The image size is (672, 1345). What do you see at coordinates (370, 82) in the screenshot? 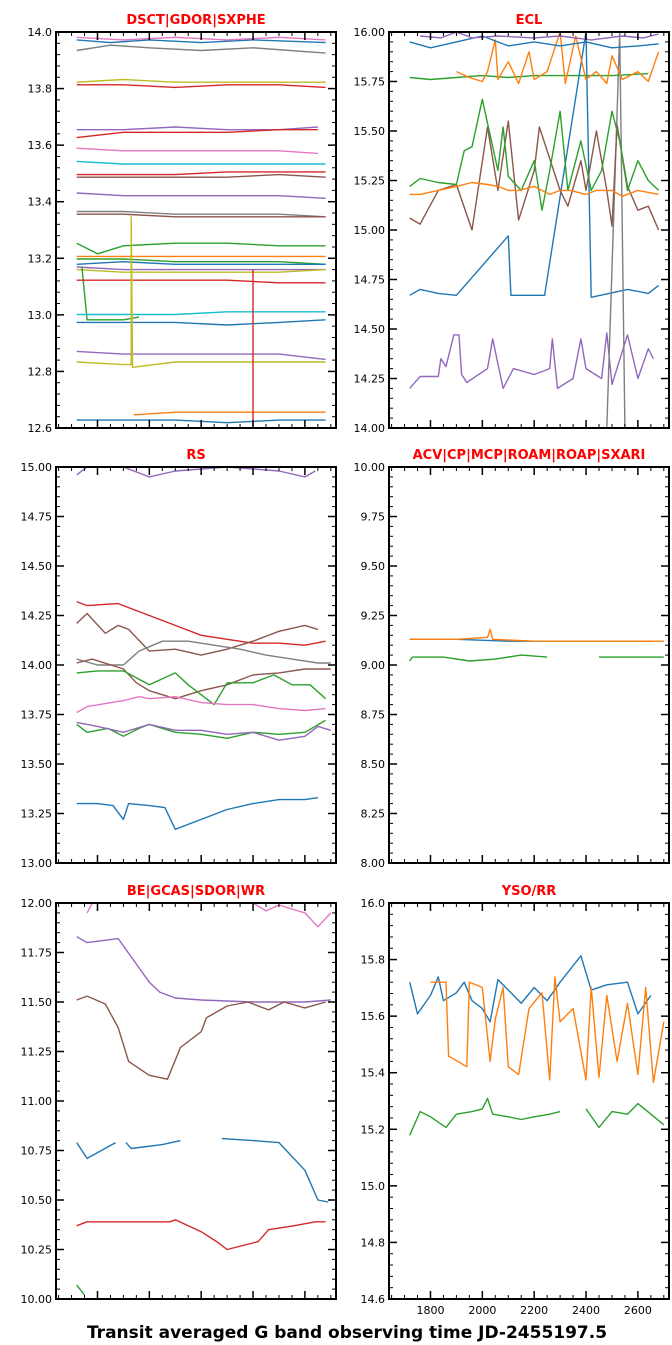
I see `y-tick-label: 15.75` at bounding box center [370, 82].